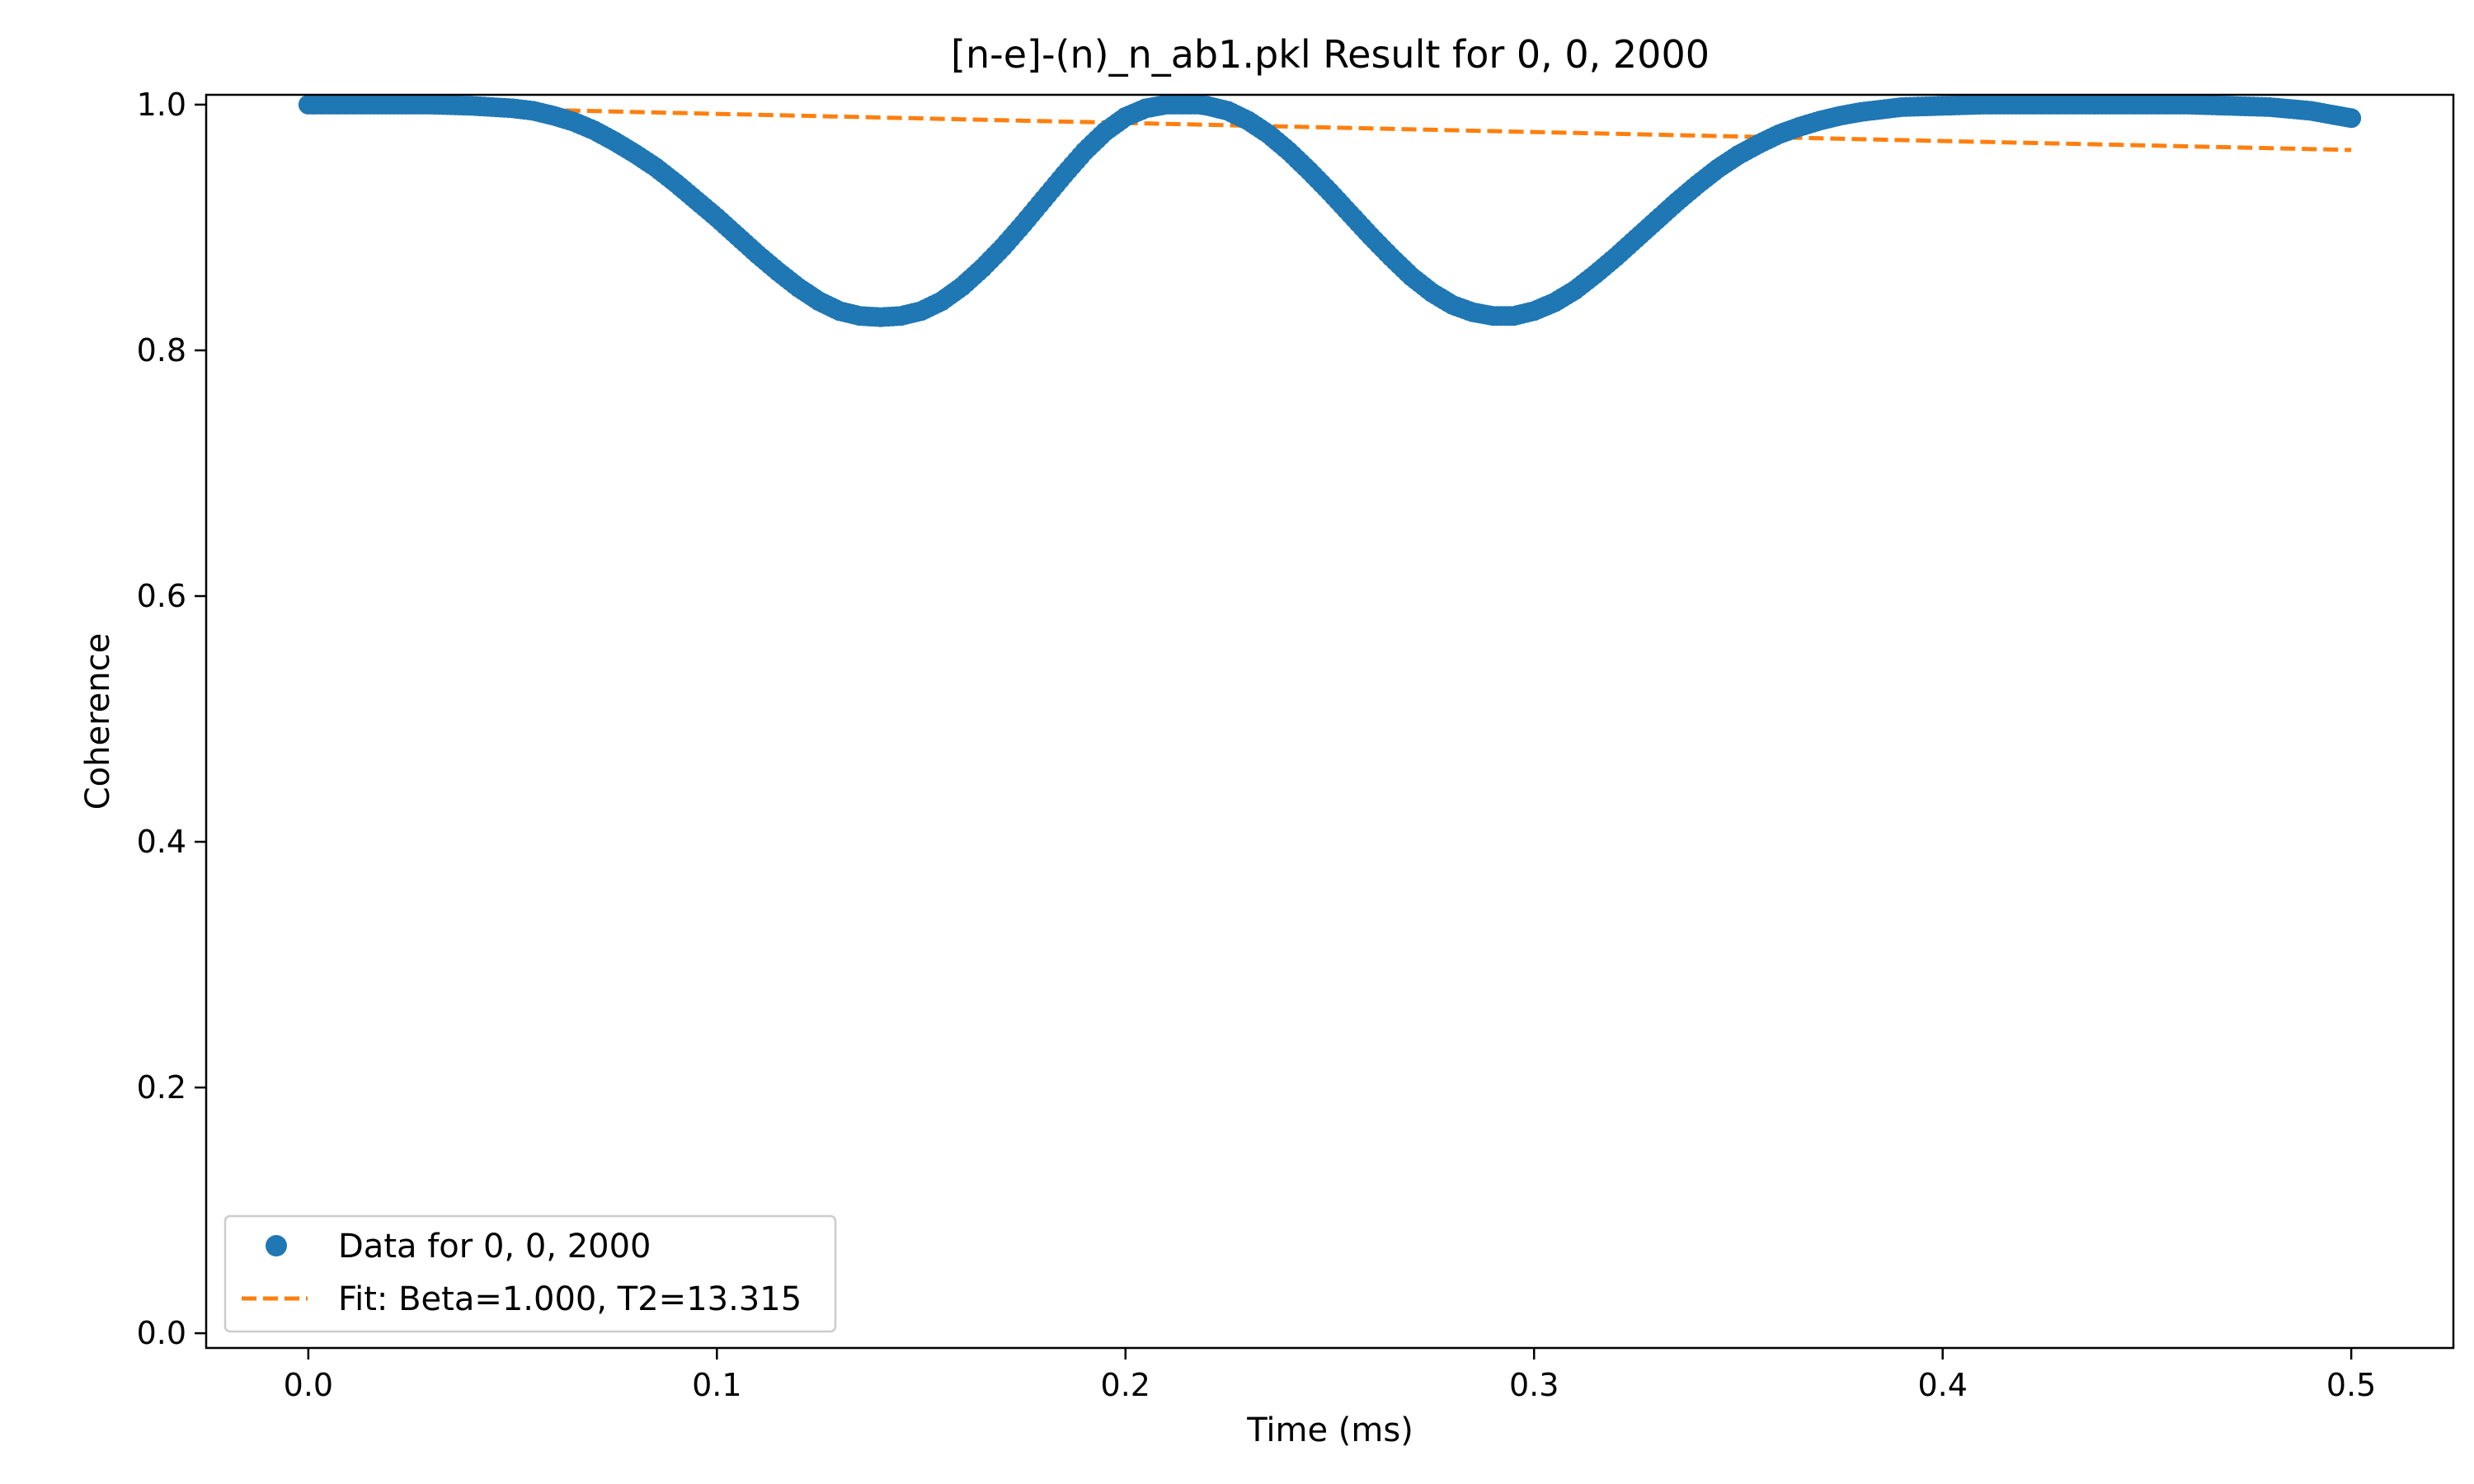 This screenshot has height=1484, width=2474. I want to click on legend-data-label: Data for 0, 0, 2000, so click(494, 1247).